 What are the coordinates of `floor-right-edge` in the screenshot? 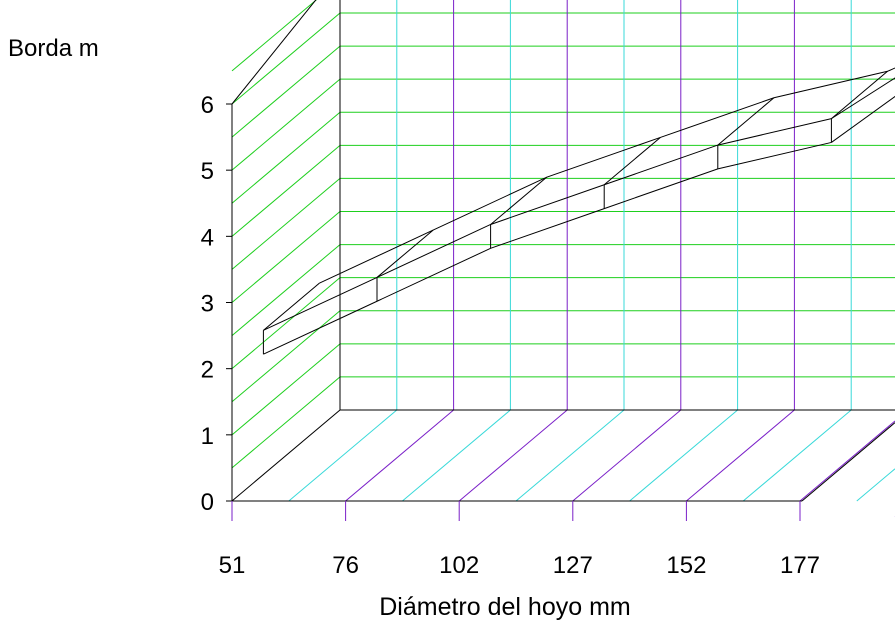 It's located at (848, 462).